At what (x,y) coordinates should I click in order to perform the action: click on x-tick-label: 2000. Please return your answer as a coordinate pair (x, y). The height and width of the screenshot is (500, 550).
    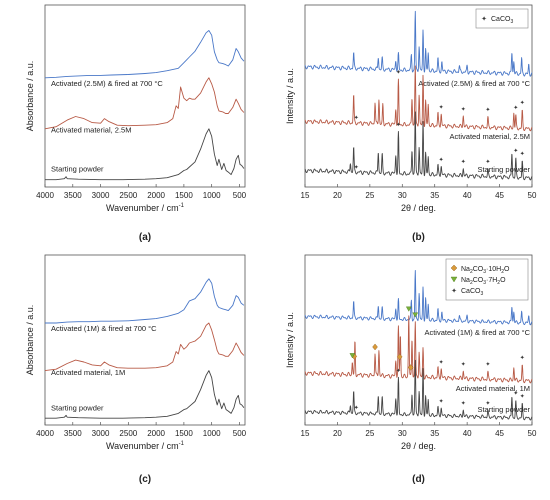
    Looking at the image, I should click on (156, 195).